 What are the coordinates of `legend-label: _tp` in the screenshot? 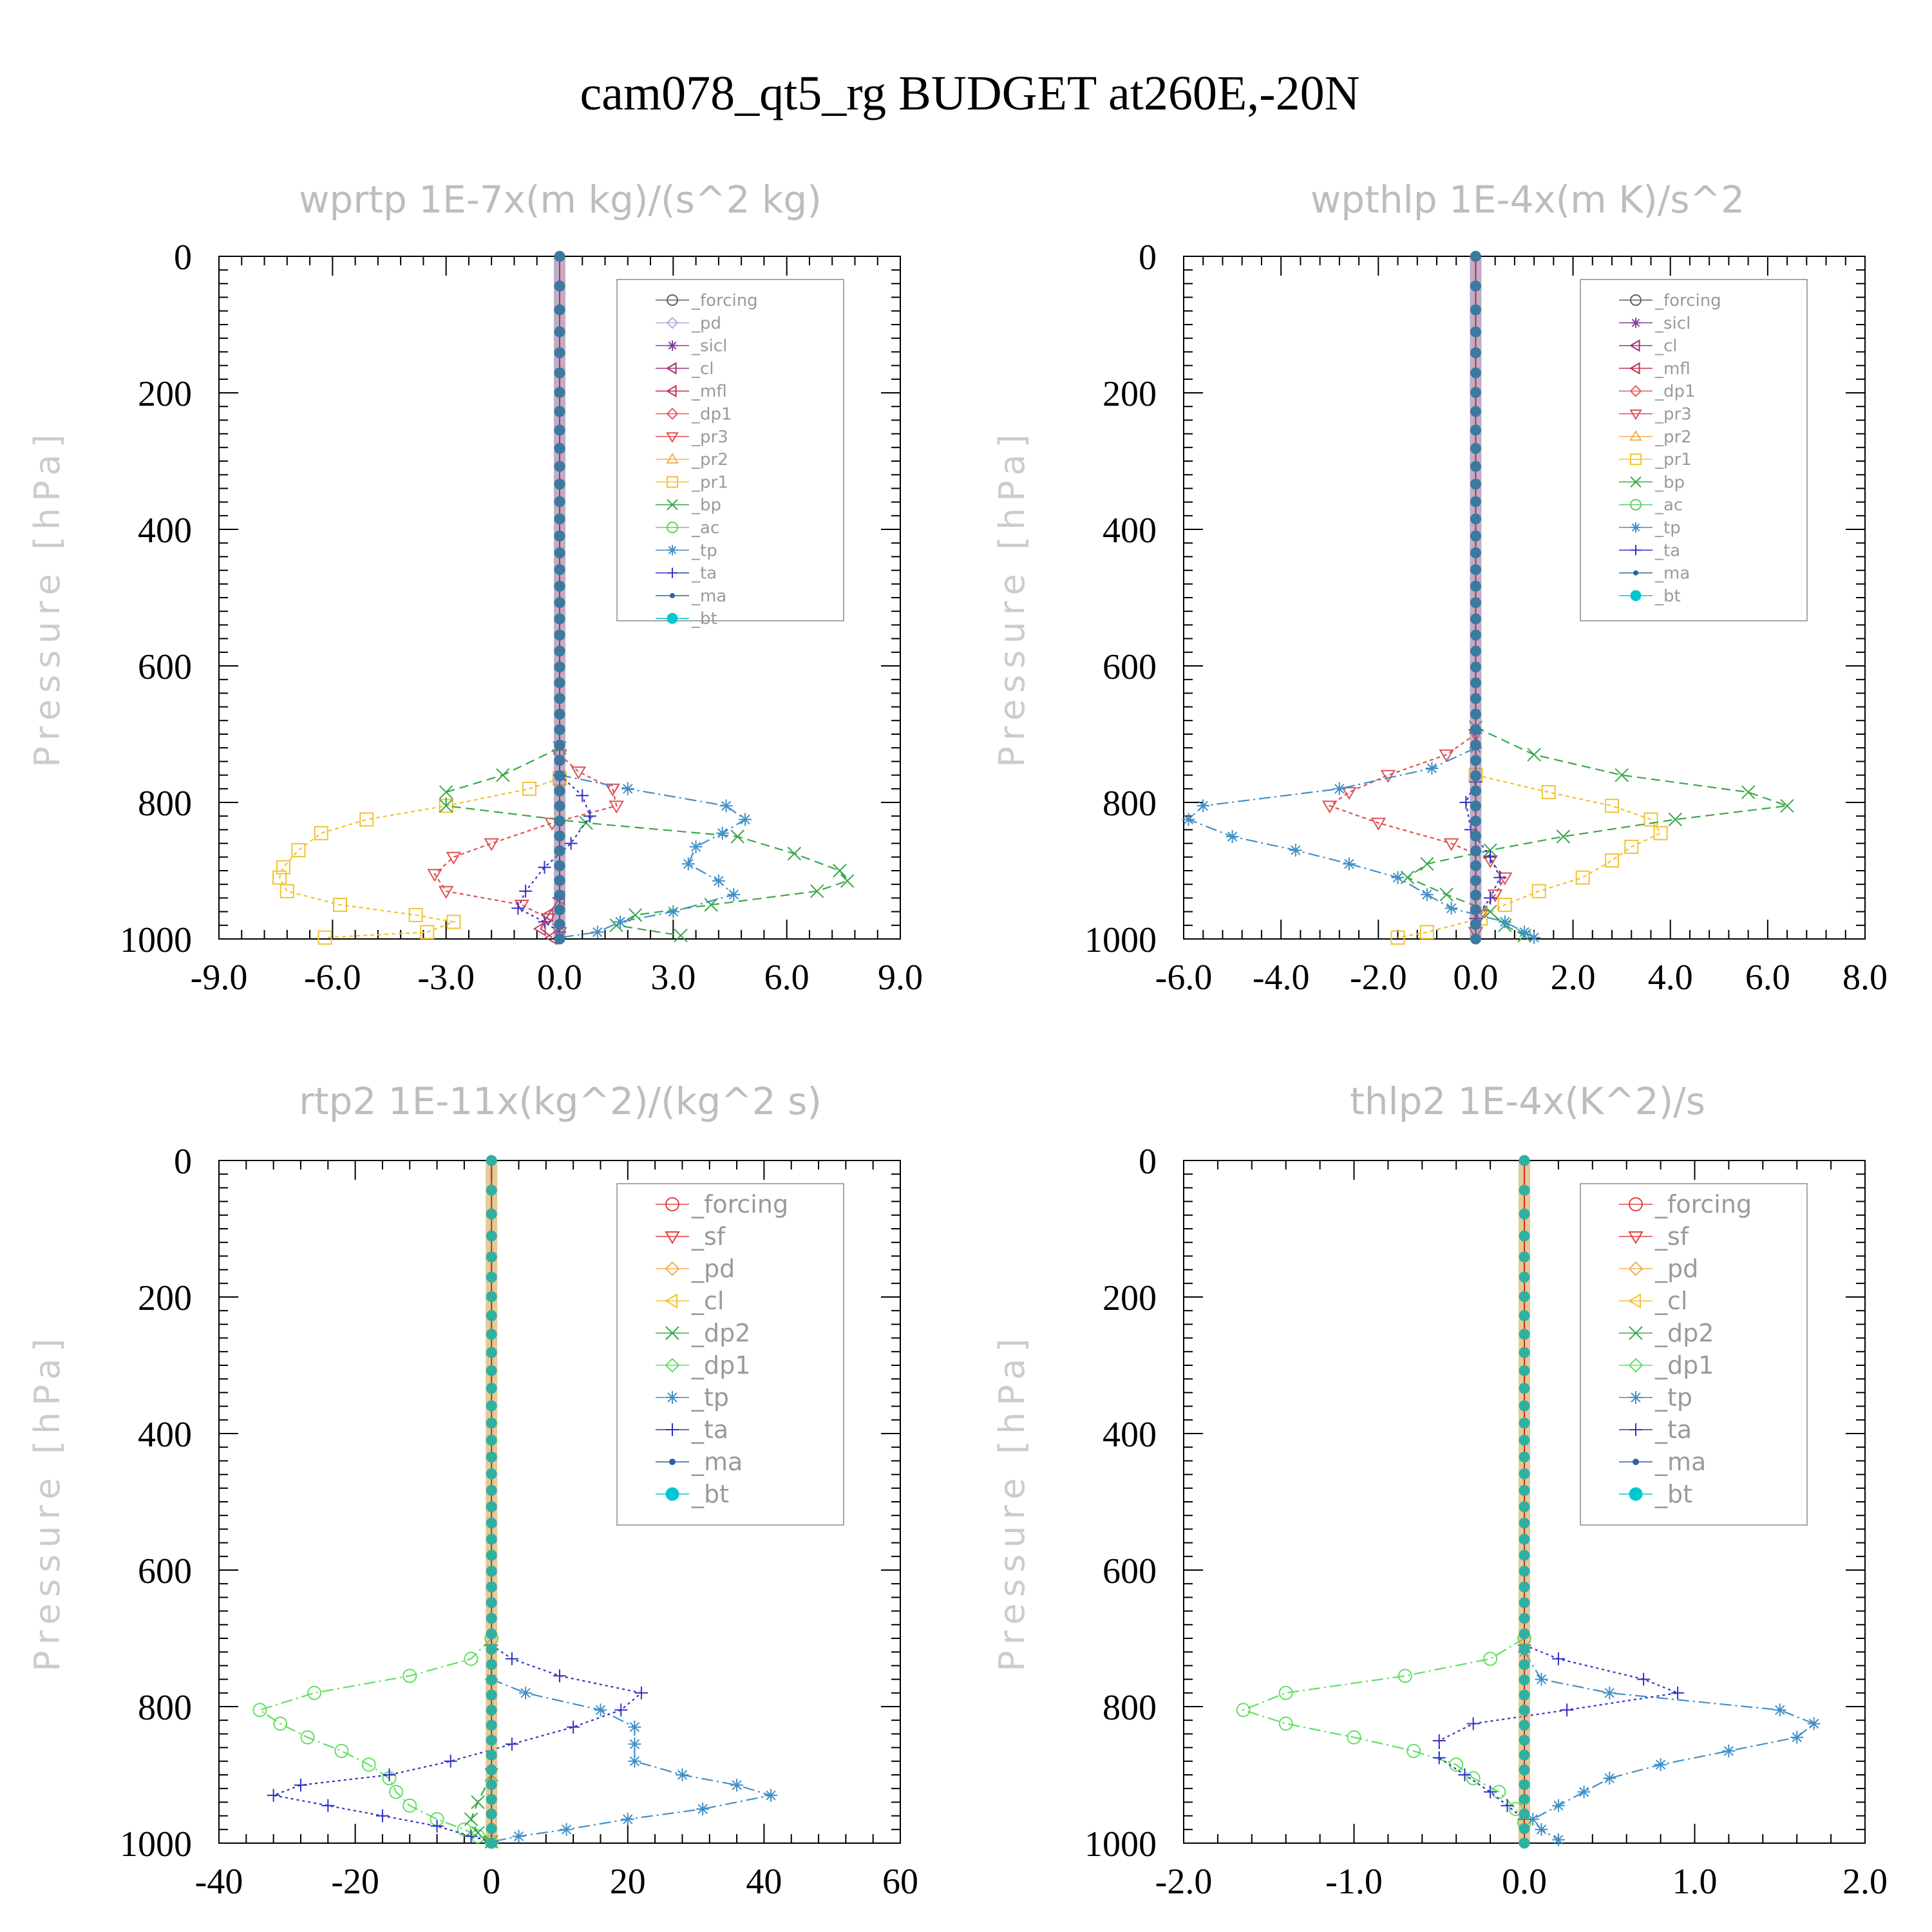 It's located at (1673, 1397).